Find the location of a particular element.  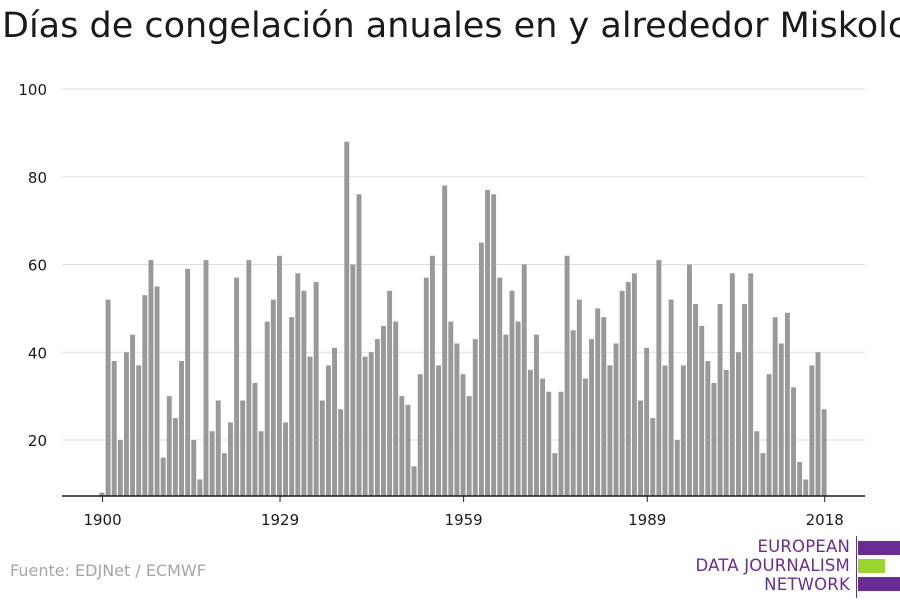

bar-1994 is located at coordinates (677, 468).